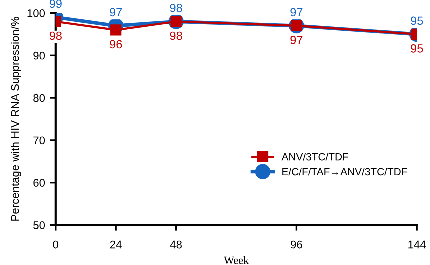 The height and width of the screenshot is (265, 430). Describe the element at coordinates (40, 140) in the screenshot. I see `y-tick-label: 70` at that location.